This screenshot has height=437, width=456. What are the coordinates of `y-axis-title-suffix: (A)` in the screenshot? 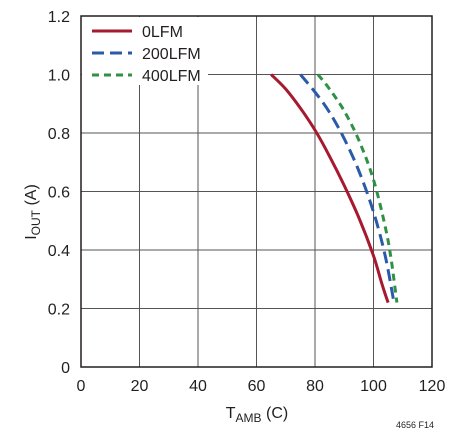 It's located at (31, 197).